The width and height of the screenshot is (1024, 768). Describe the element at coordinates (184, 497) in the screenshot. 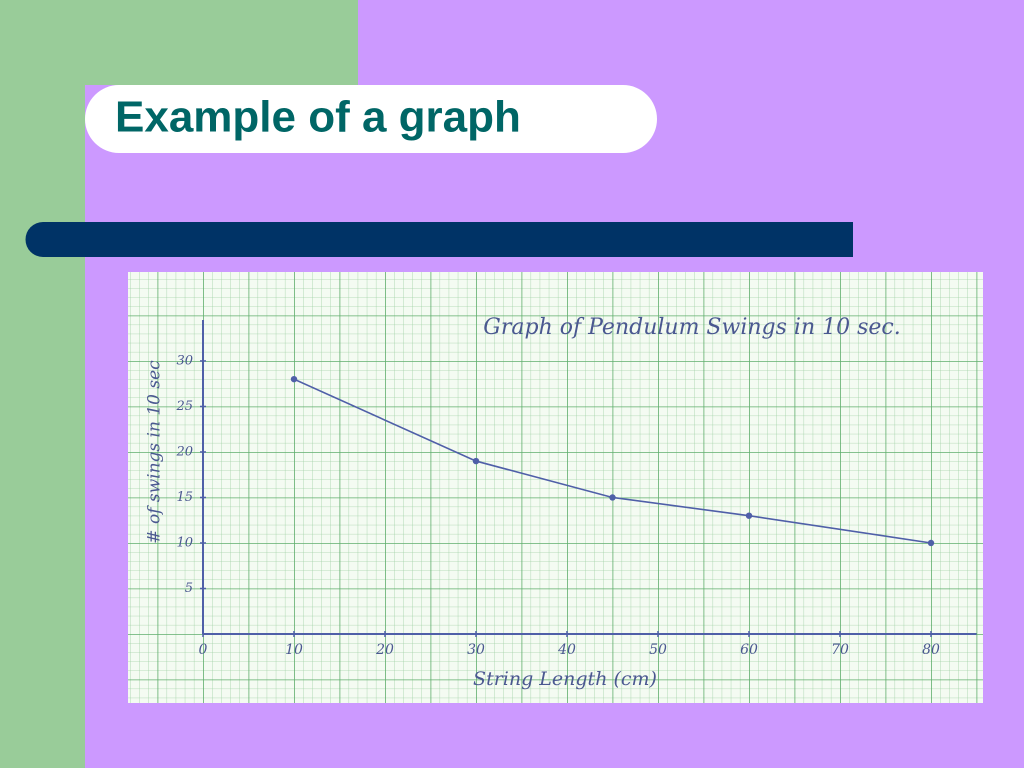

I see `y-tick-label: 15` at that location.